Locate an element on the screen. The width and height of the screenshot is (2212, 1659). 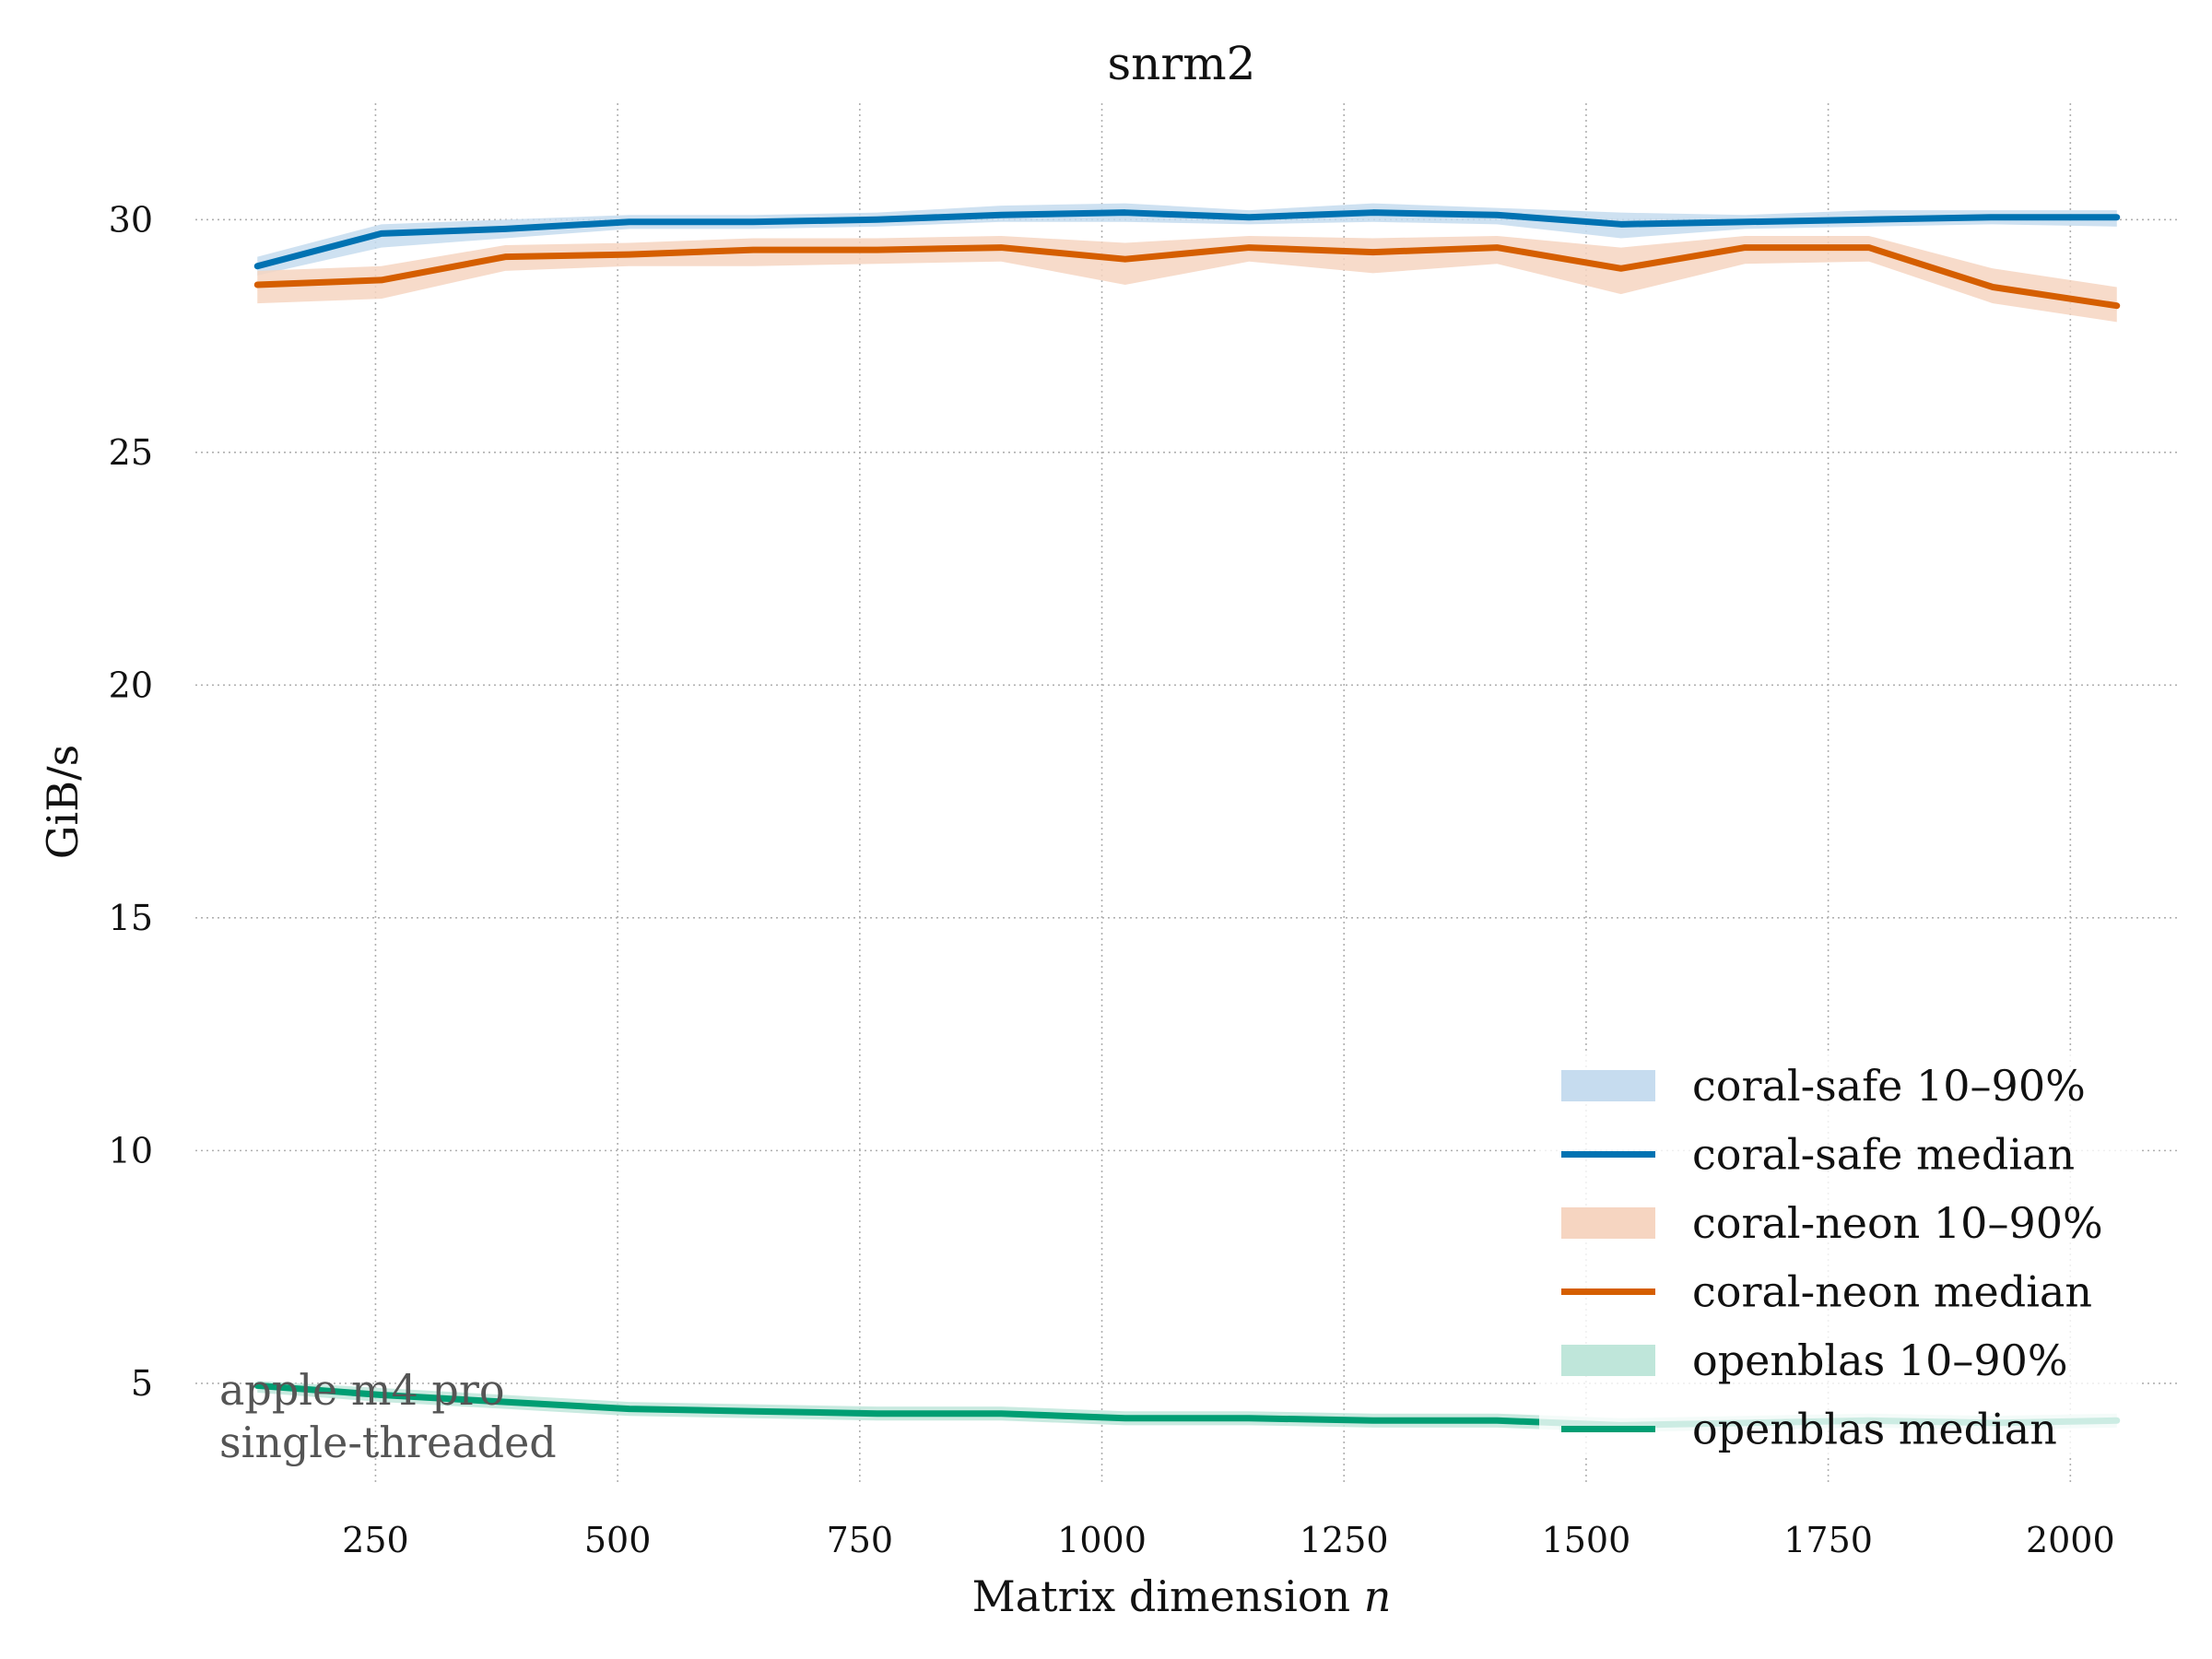
x-tick-label: 1500 is located at coordinates (1586, 1540).